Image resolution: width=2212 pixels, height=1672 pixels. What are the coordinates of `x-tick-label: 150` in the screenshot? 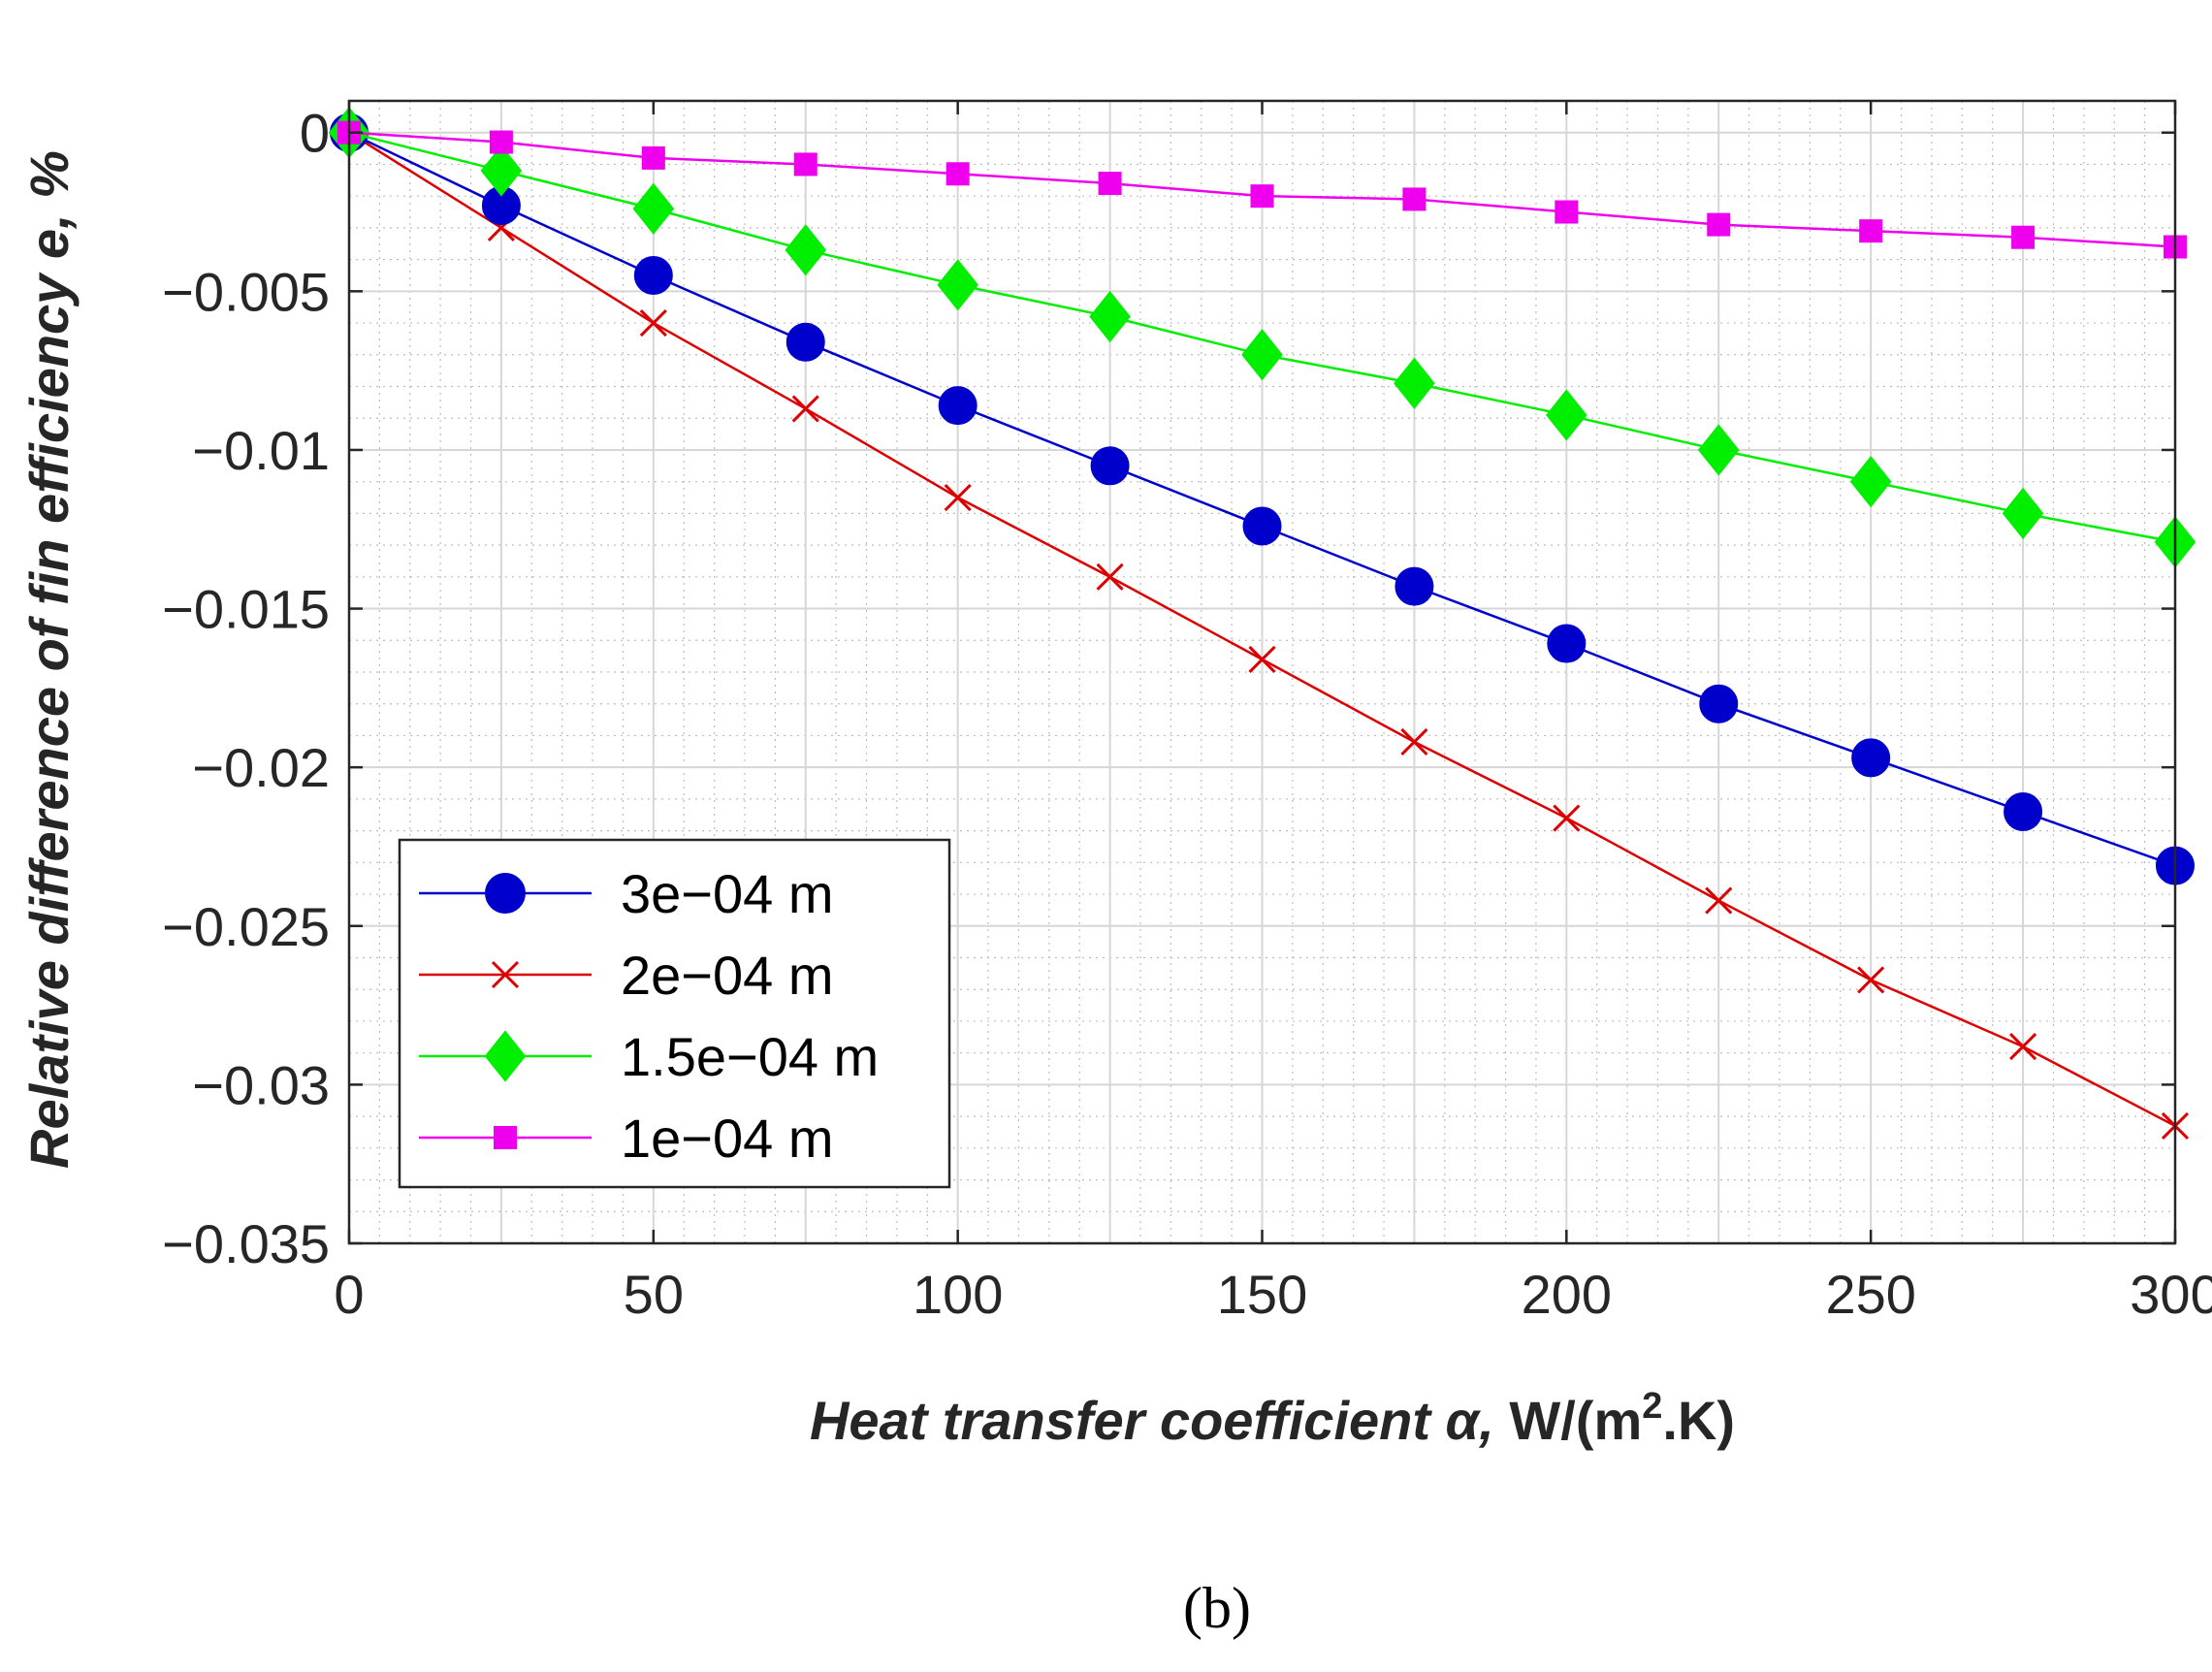 It's located at (1262, 1294).